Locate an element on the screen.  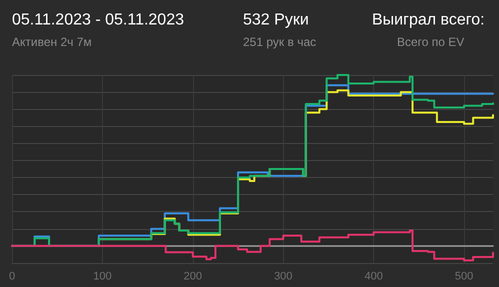
text: 532 Руки is located at coordinates (276, 20).